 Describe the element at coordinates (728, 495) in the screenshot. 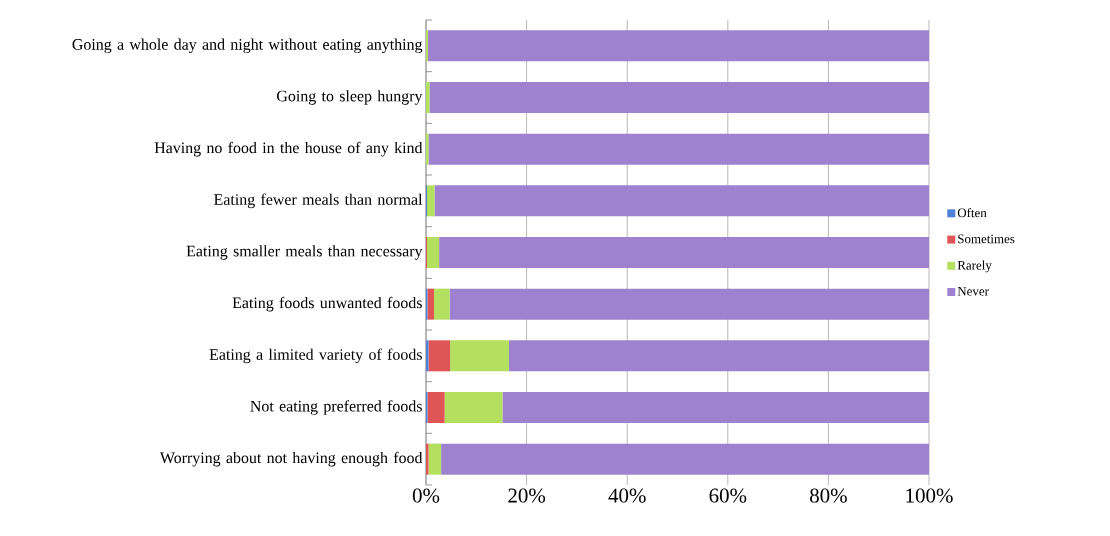

I see `x-tick-label: 60%` at that location.